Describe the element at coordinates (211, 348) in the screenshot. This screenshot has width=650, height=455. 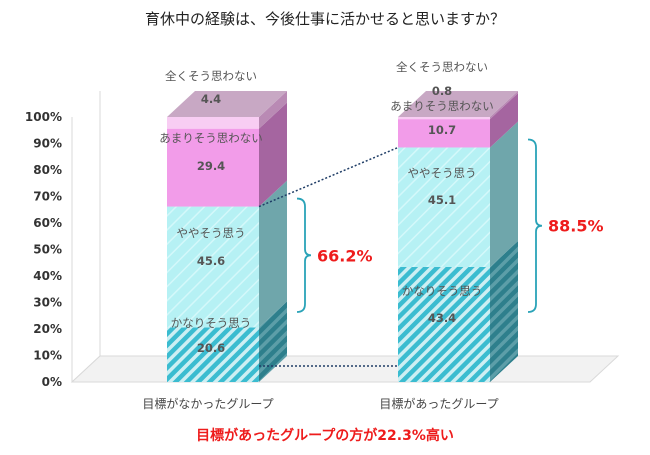
I see `data-label: 20.6` at that location.